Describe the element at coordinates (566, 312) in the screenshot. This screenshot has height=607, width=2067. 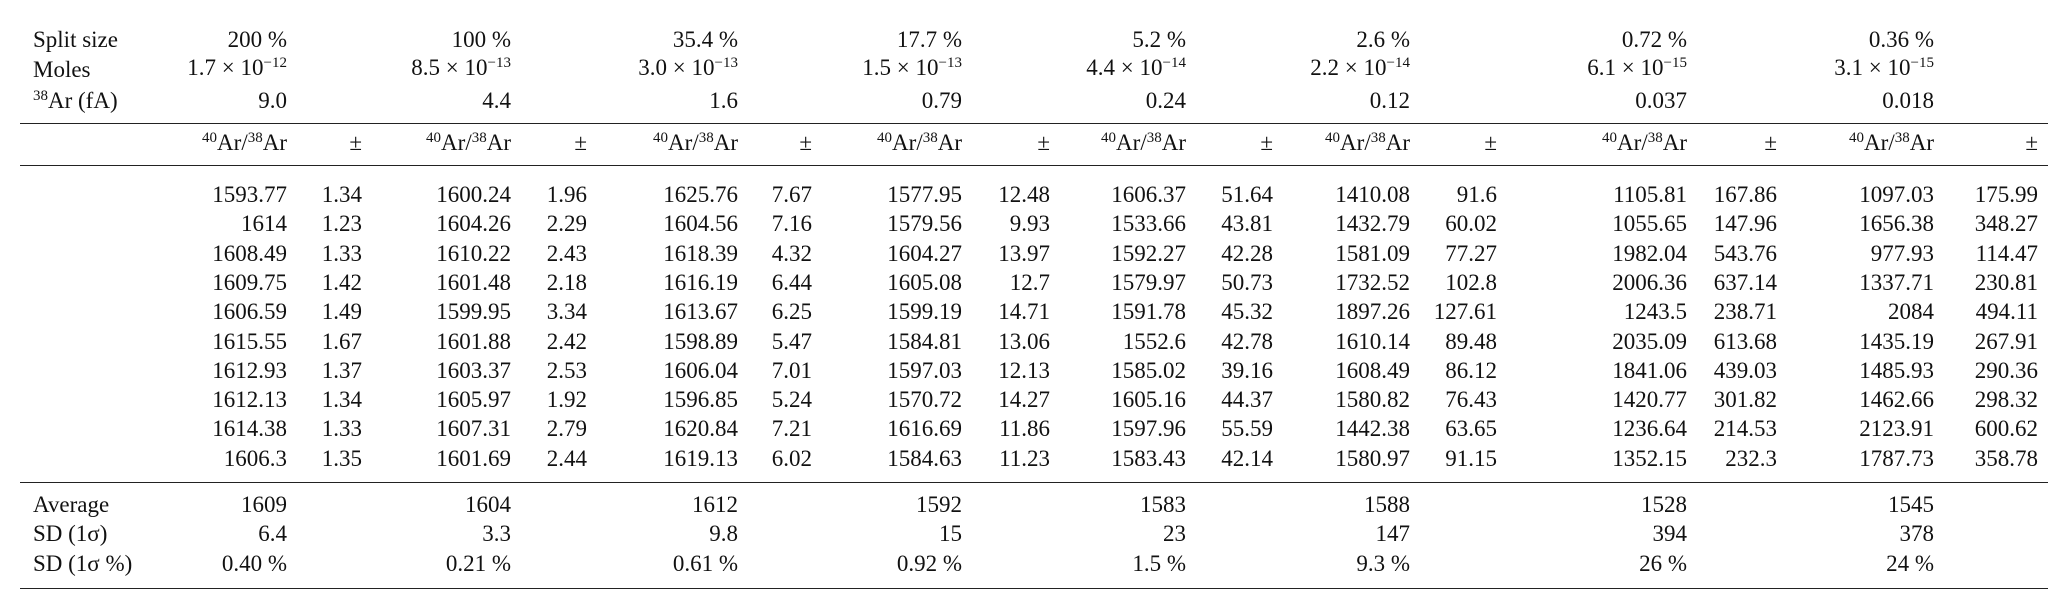
I see `uncertainty-cell: 3.34` at that location.